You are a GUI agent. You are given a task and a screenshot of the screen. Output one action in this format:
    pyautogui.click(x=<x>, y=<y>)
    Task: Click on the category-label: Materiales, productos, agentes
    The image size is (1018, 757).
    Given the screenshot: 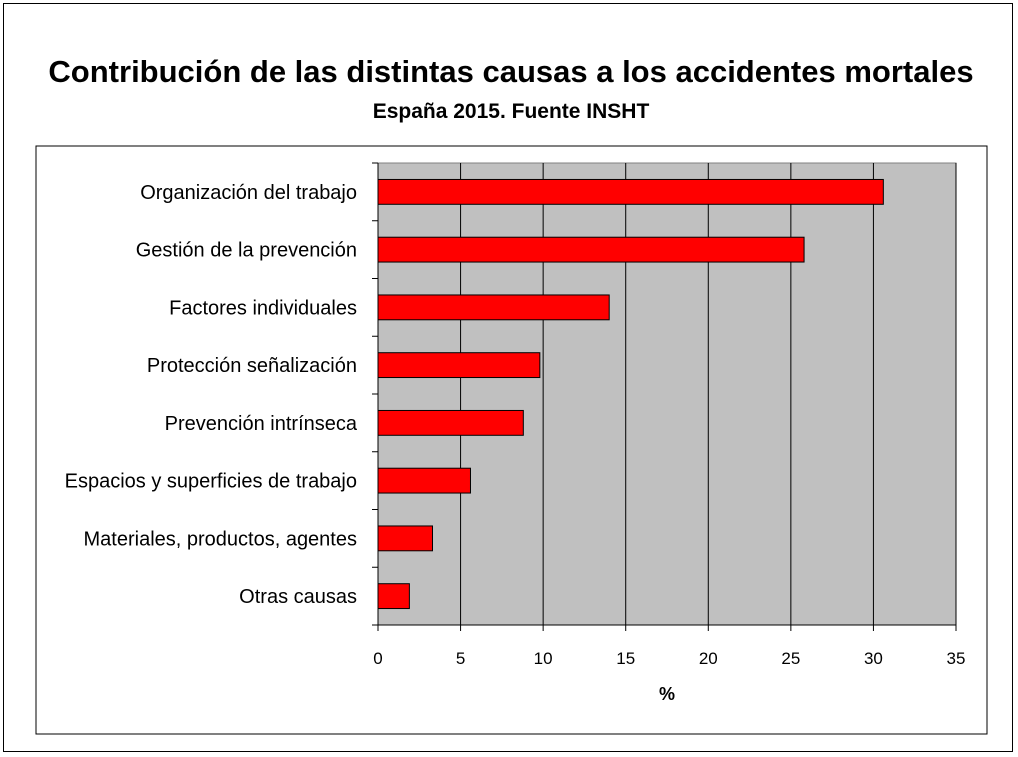 What is the action you would take?
    pyautogui.click(x=221, y=539)
    